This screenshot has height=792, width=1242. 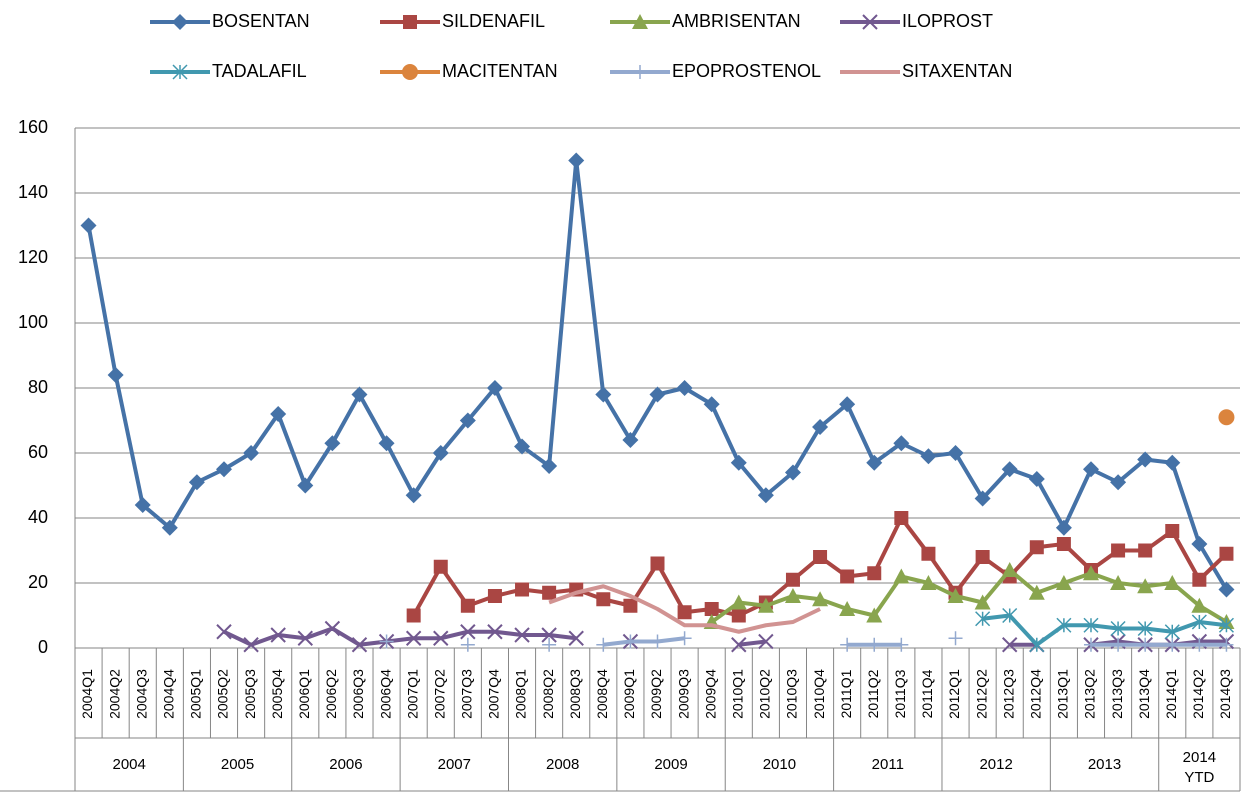 I want to click on legend-entry: TADALAFIL, so click(x=228, y=71).